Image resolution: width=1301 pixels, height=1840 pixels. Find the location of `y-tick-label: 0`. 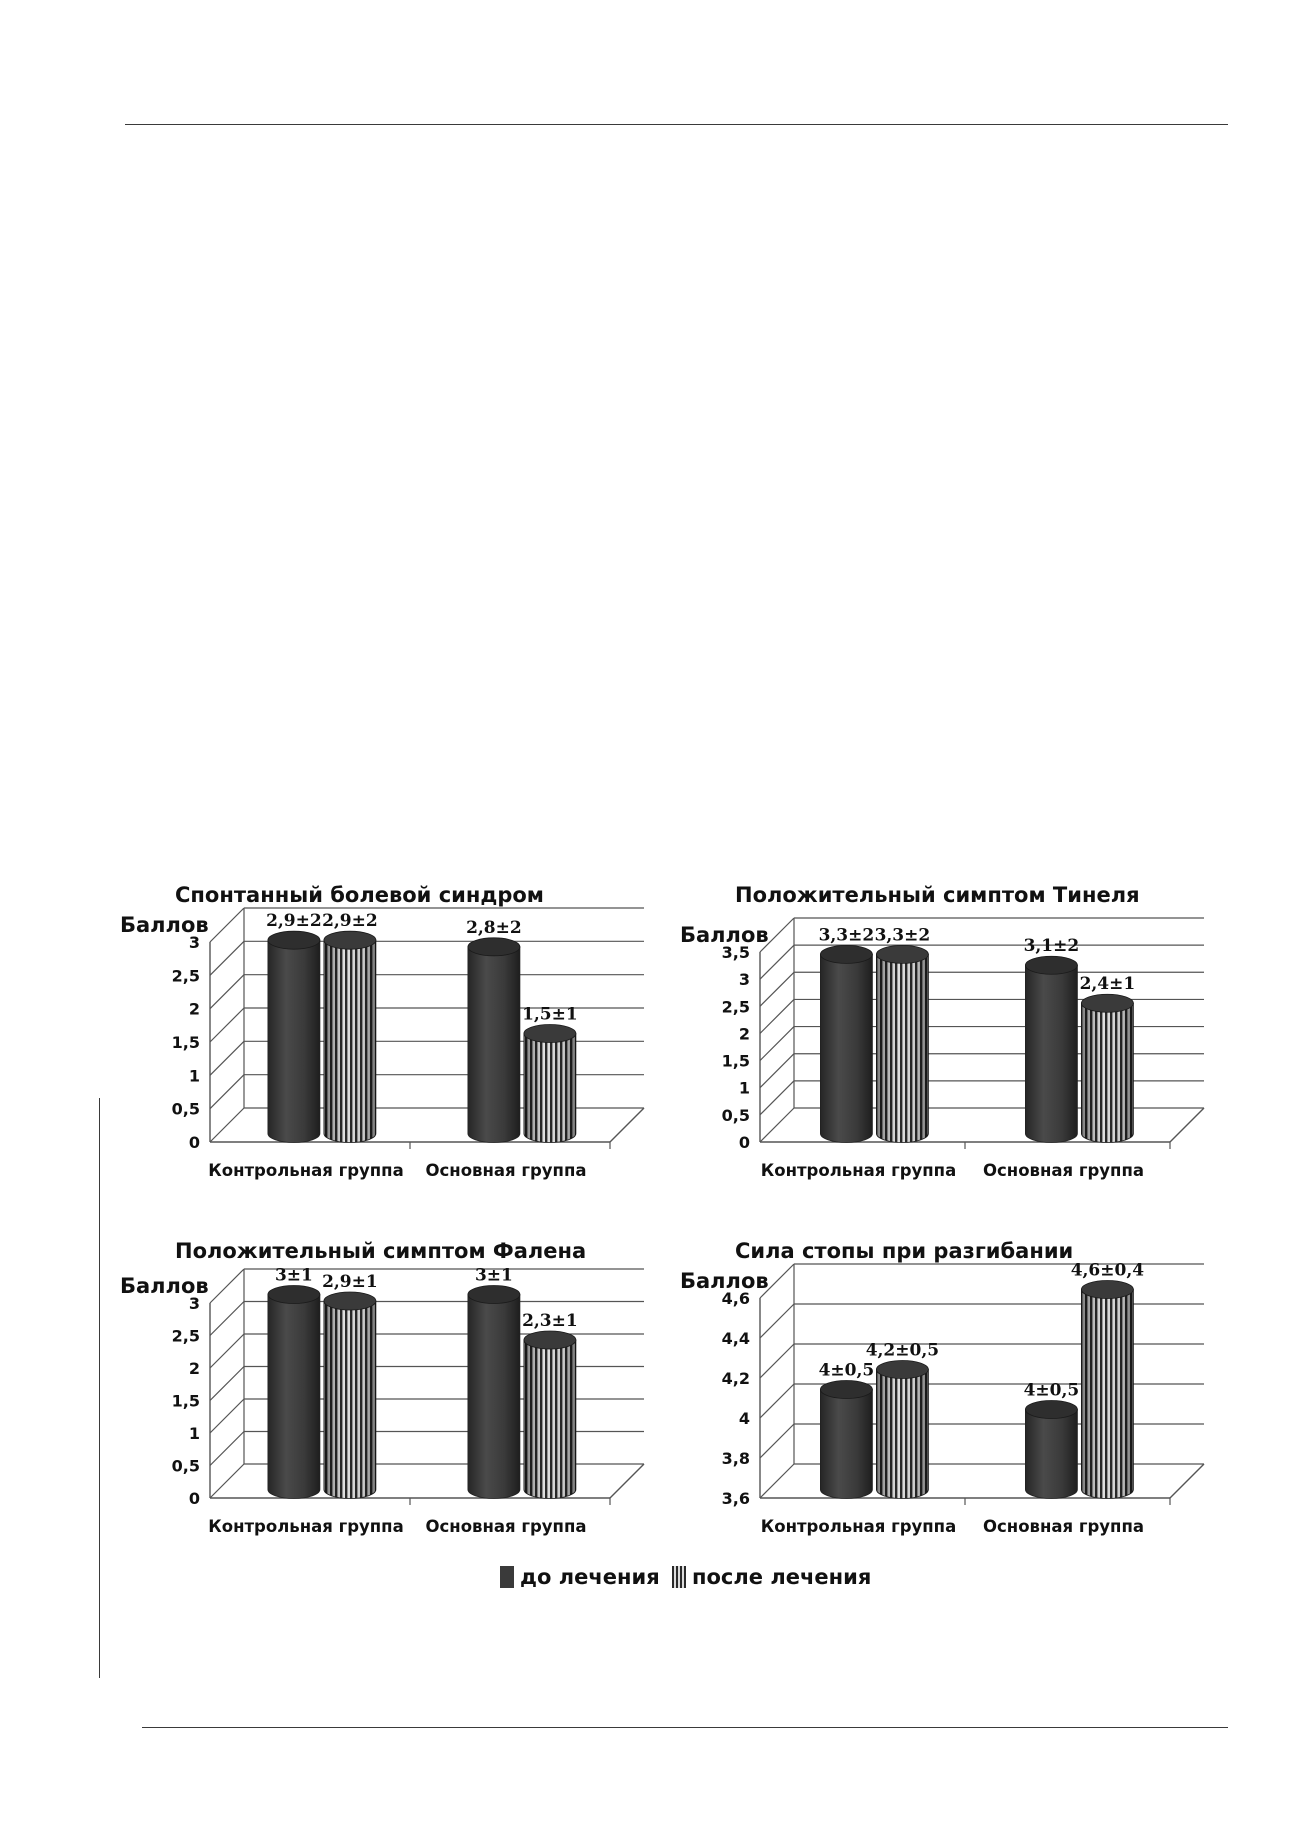

y-tick-label: 0 is located at coordinates (194, 1498).